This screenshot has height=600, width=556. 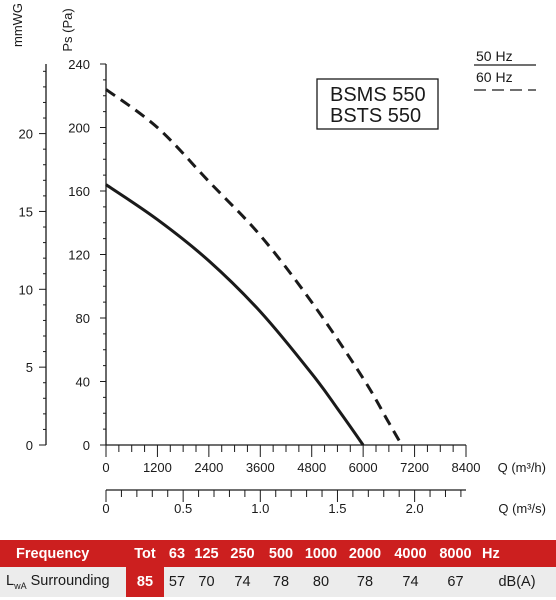 What do you see at coordinates (10, 581) in the screenshot?
I see `row-label-main: L` at bounding box center [10, 581].